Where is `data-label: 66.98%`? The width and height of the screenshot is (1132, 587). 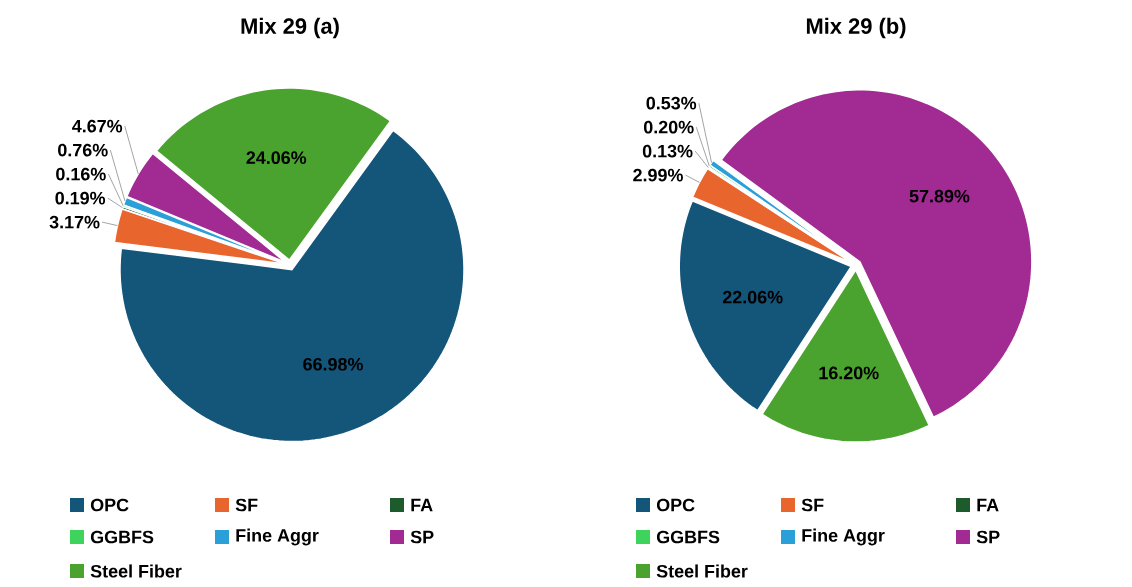 data-label: 66.98% is located at coordinates (333, 364).